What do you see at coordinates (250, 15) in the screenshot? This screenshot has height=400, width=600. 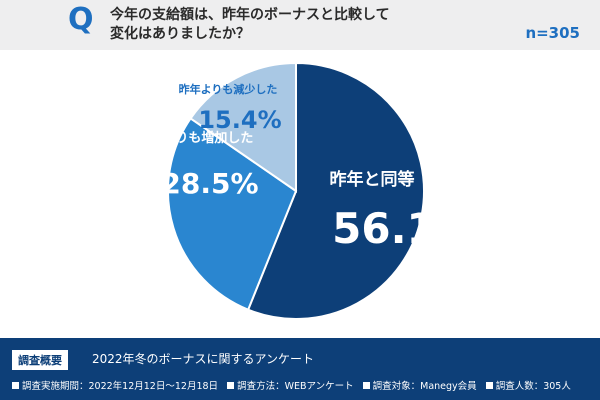 I see `question-line-1: 今年の支給額は、昨年のボーナスと比較して` at bounding box center [250, 15].